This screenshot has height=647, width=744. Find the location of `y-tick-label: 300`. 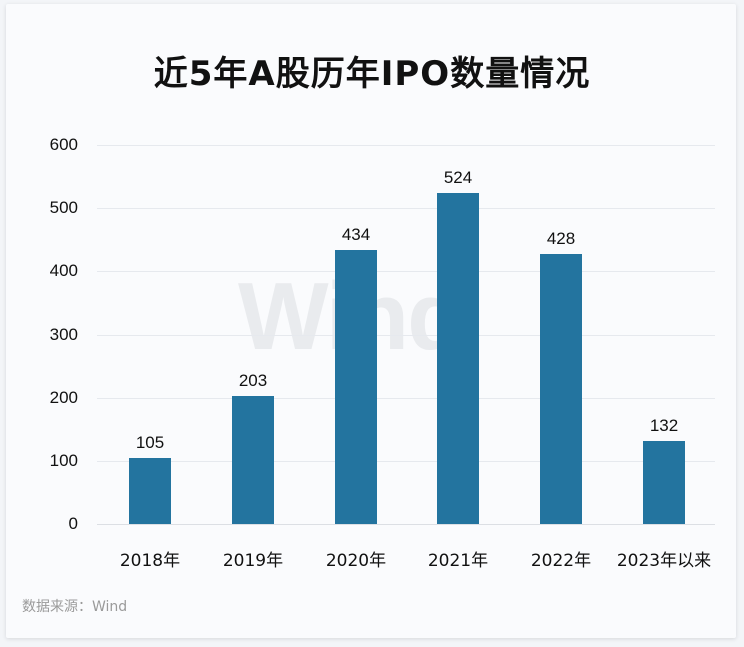

y-tick-label: 300 is located at coordinates (63, 334).